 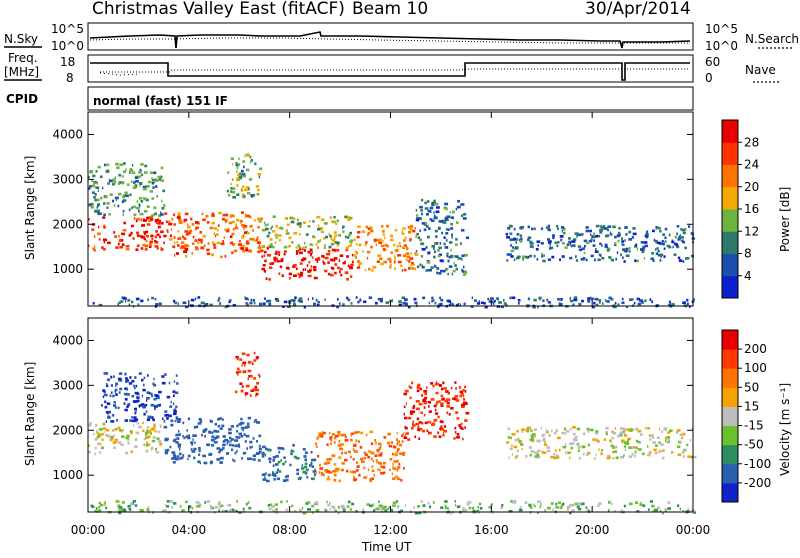 I want to click on colorbar-swatch, so click(x=730, y=416).